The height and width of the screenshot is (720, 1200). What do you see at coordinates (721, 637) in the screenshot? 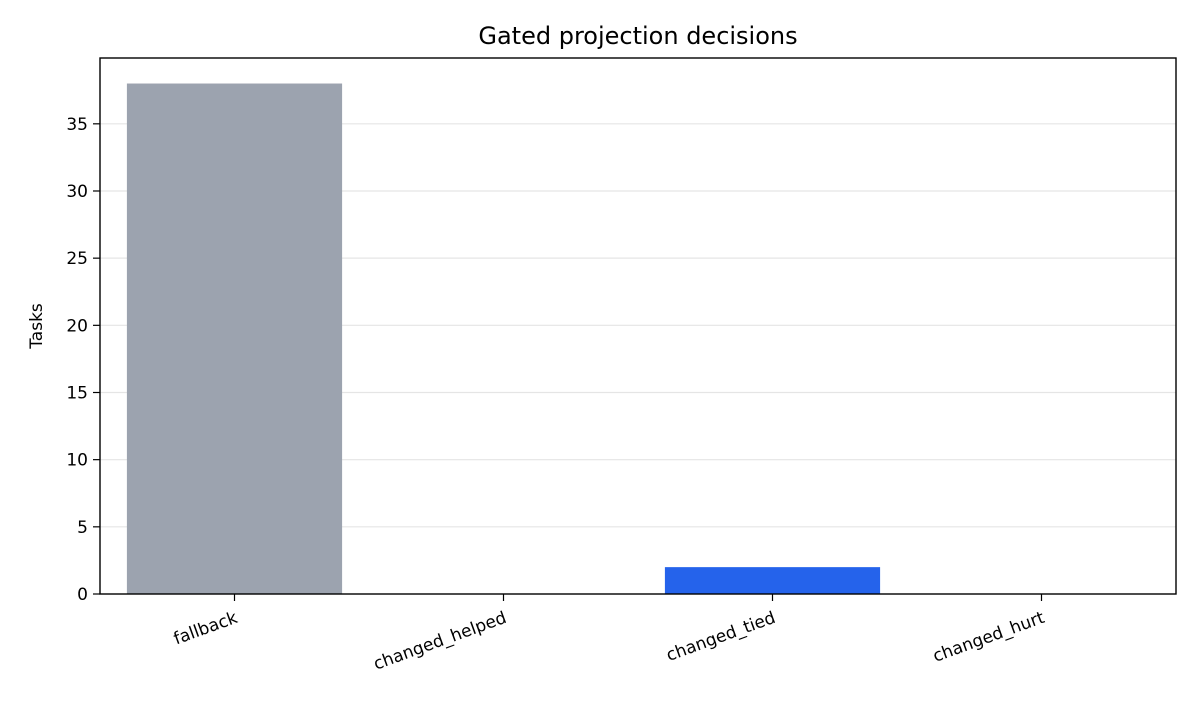
I see `x-tick-label-changed_tied: changed_tied` at bounding box center [721, 637].